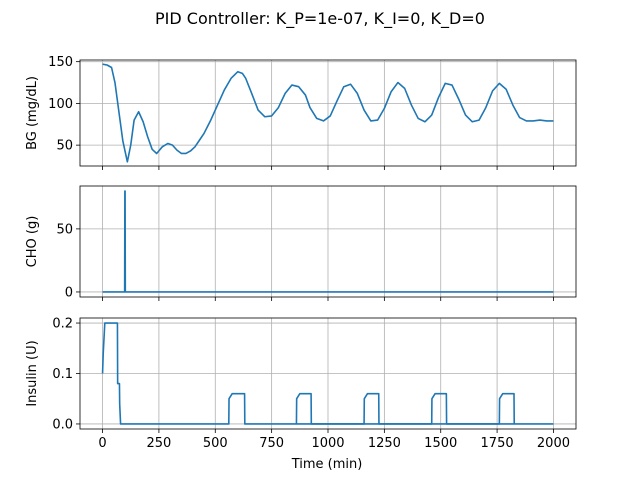 This screenshot has width=640, height=480. What do you see at coordinates (553, 443) in the screenshot?
I see `x-tick-label: 2000` at bounding box center [553, 443].